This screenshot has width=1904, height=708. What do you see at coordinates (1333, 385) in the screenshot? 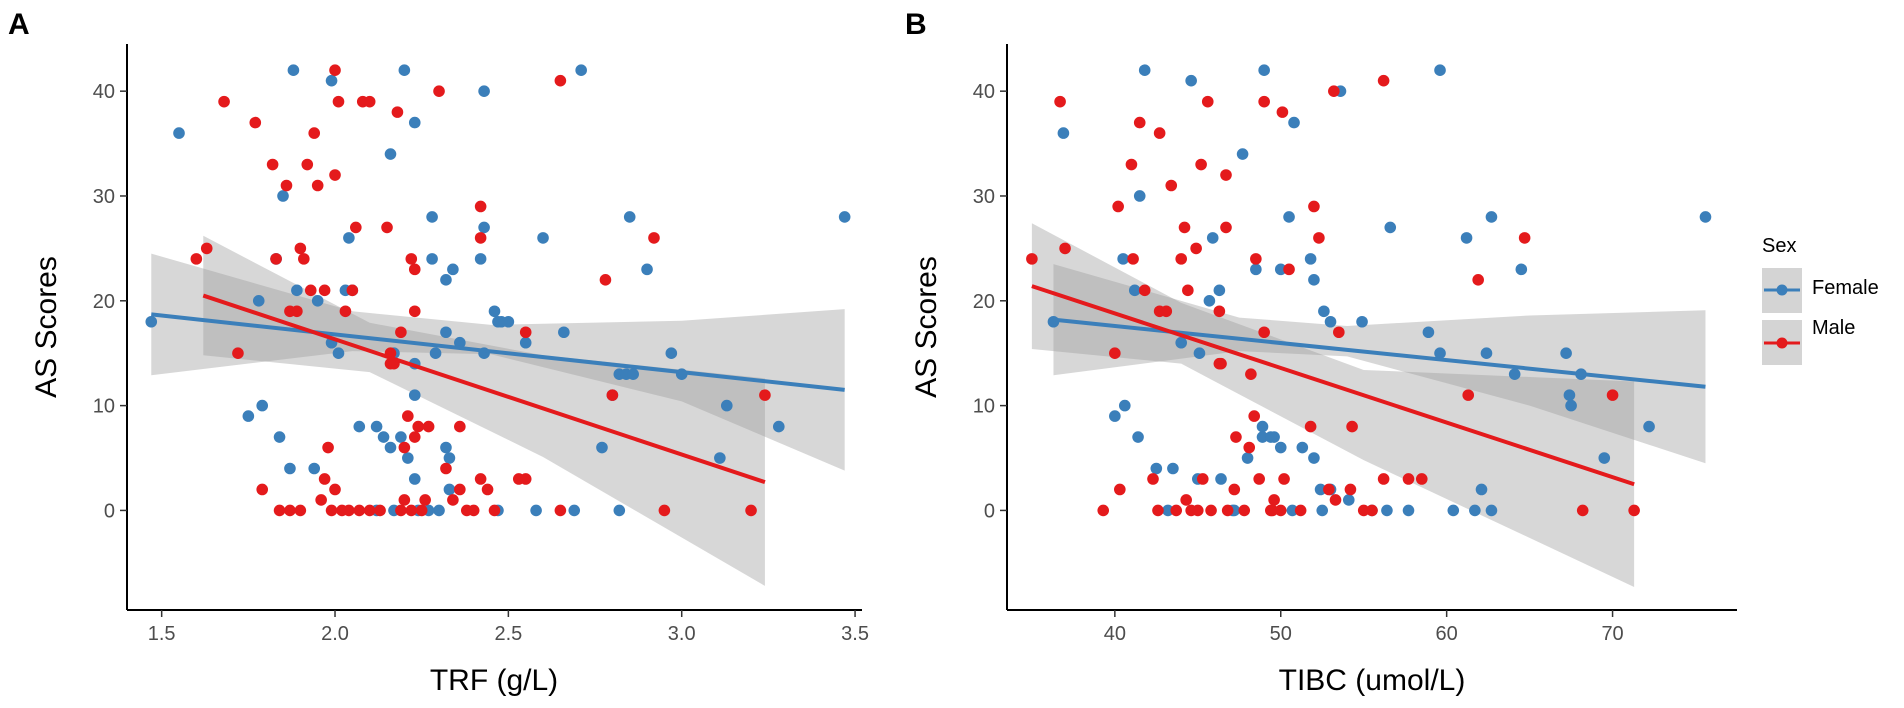
I see `panel-b-fit-line-male` at bounding box center [1333, 385].